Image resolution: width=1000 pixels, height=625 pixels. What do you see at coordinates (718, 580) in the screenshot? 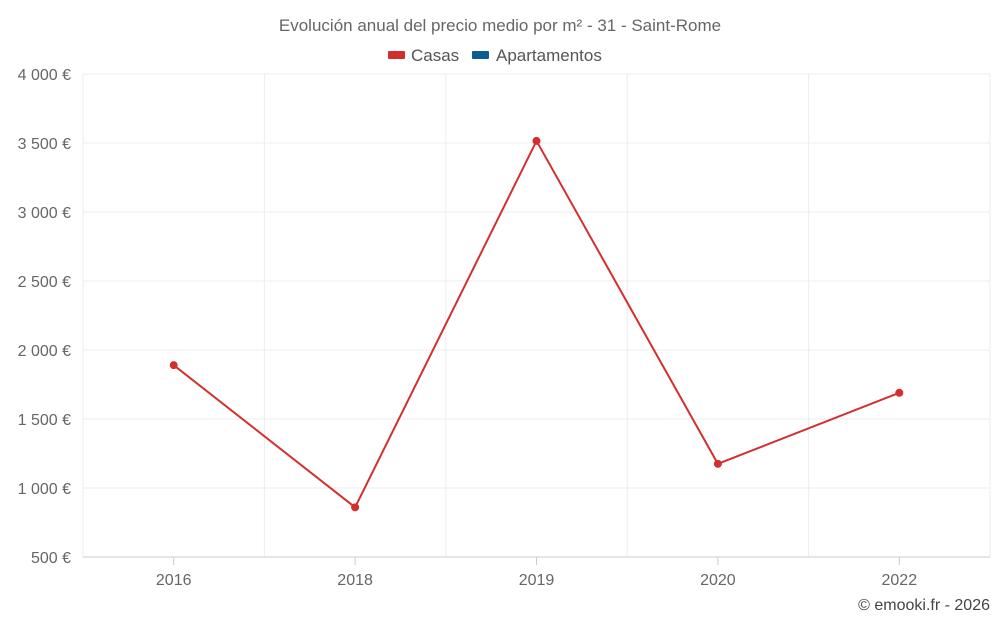
I see `x-tick-label: 2020` at bounding box center [718, 580].